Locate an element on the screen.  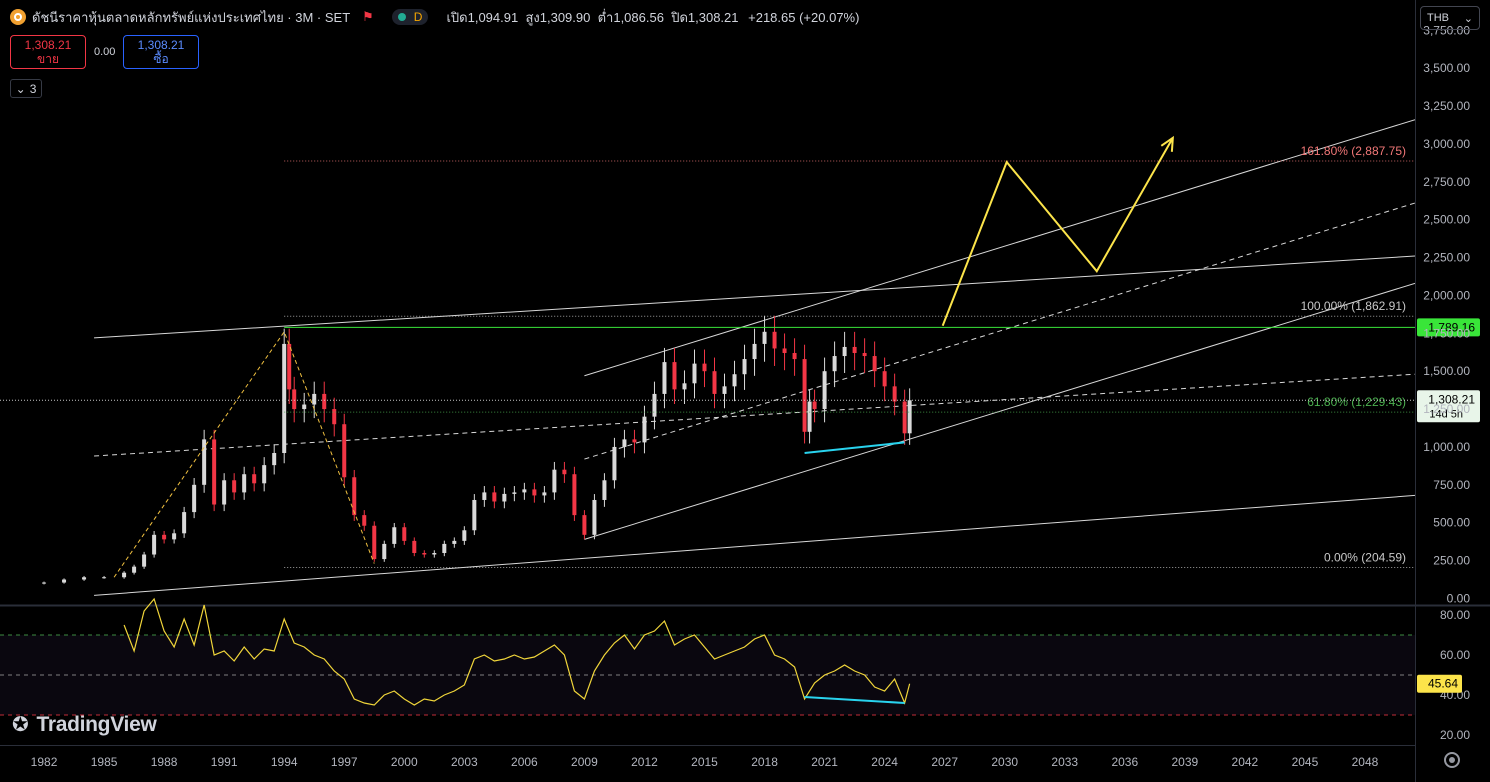
time-tick-label: 2015 is located at coordinates (704, 762).